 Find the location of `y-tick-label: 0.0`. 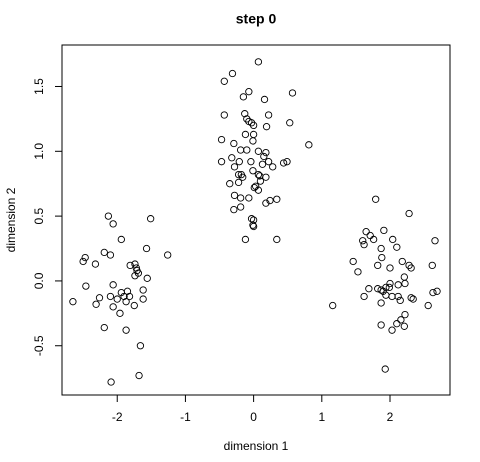

y-tick-label: 0.0 is located at coordinates (39, 280).